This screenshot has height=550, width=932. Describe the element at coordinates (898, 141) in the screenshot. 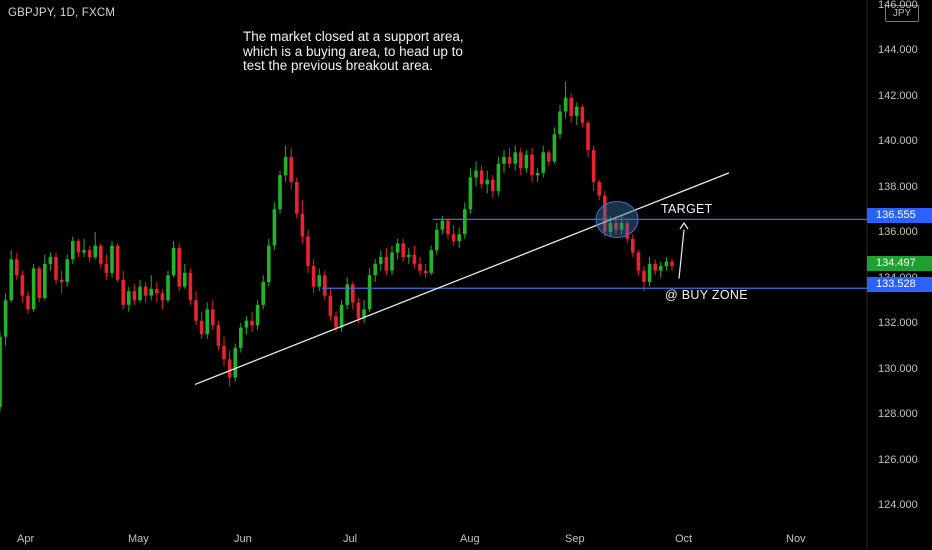

I see `y-tick-label: 140.000` at that location.